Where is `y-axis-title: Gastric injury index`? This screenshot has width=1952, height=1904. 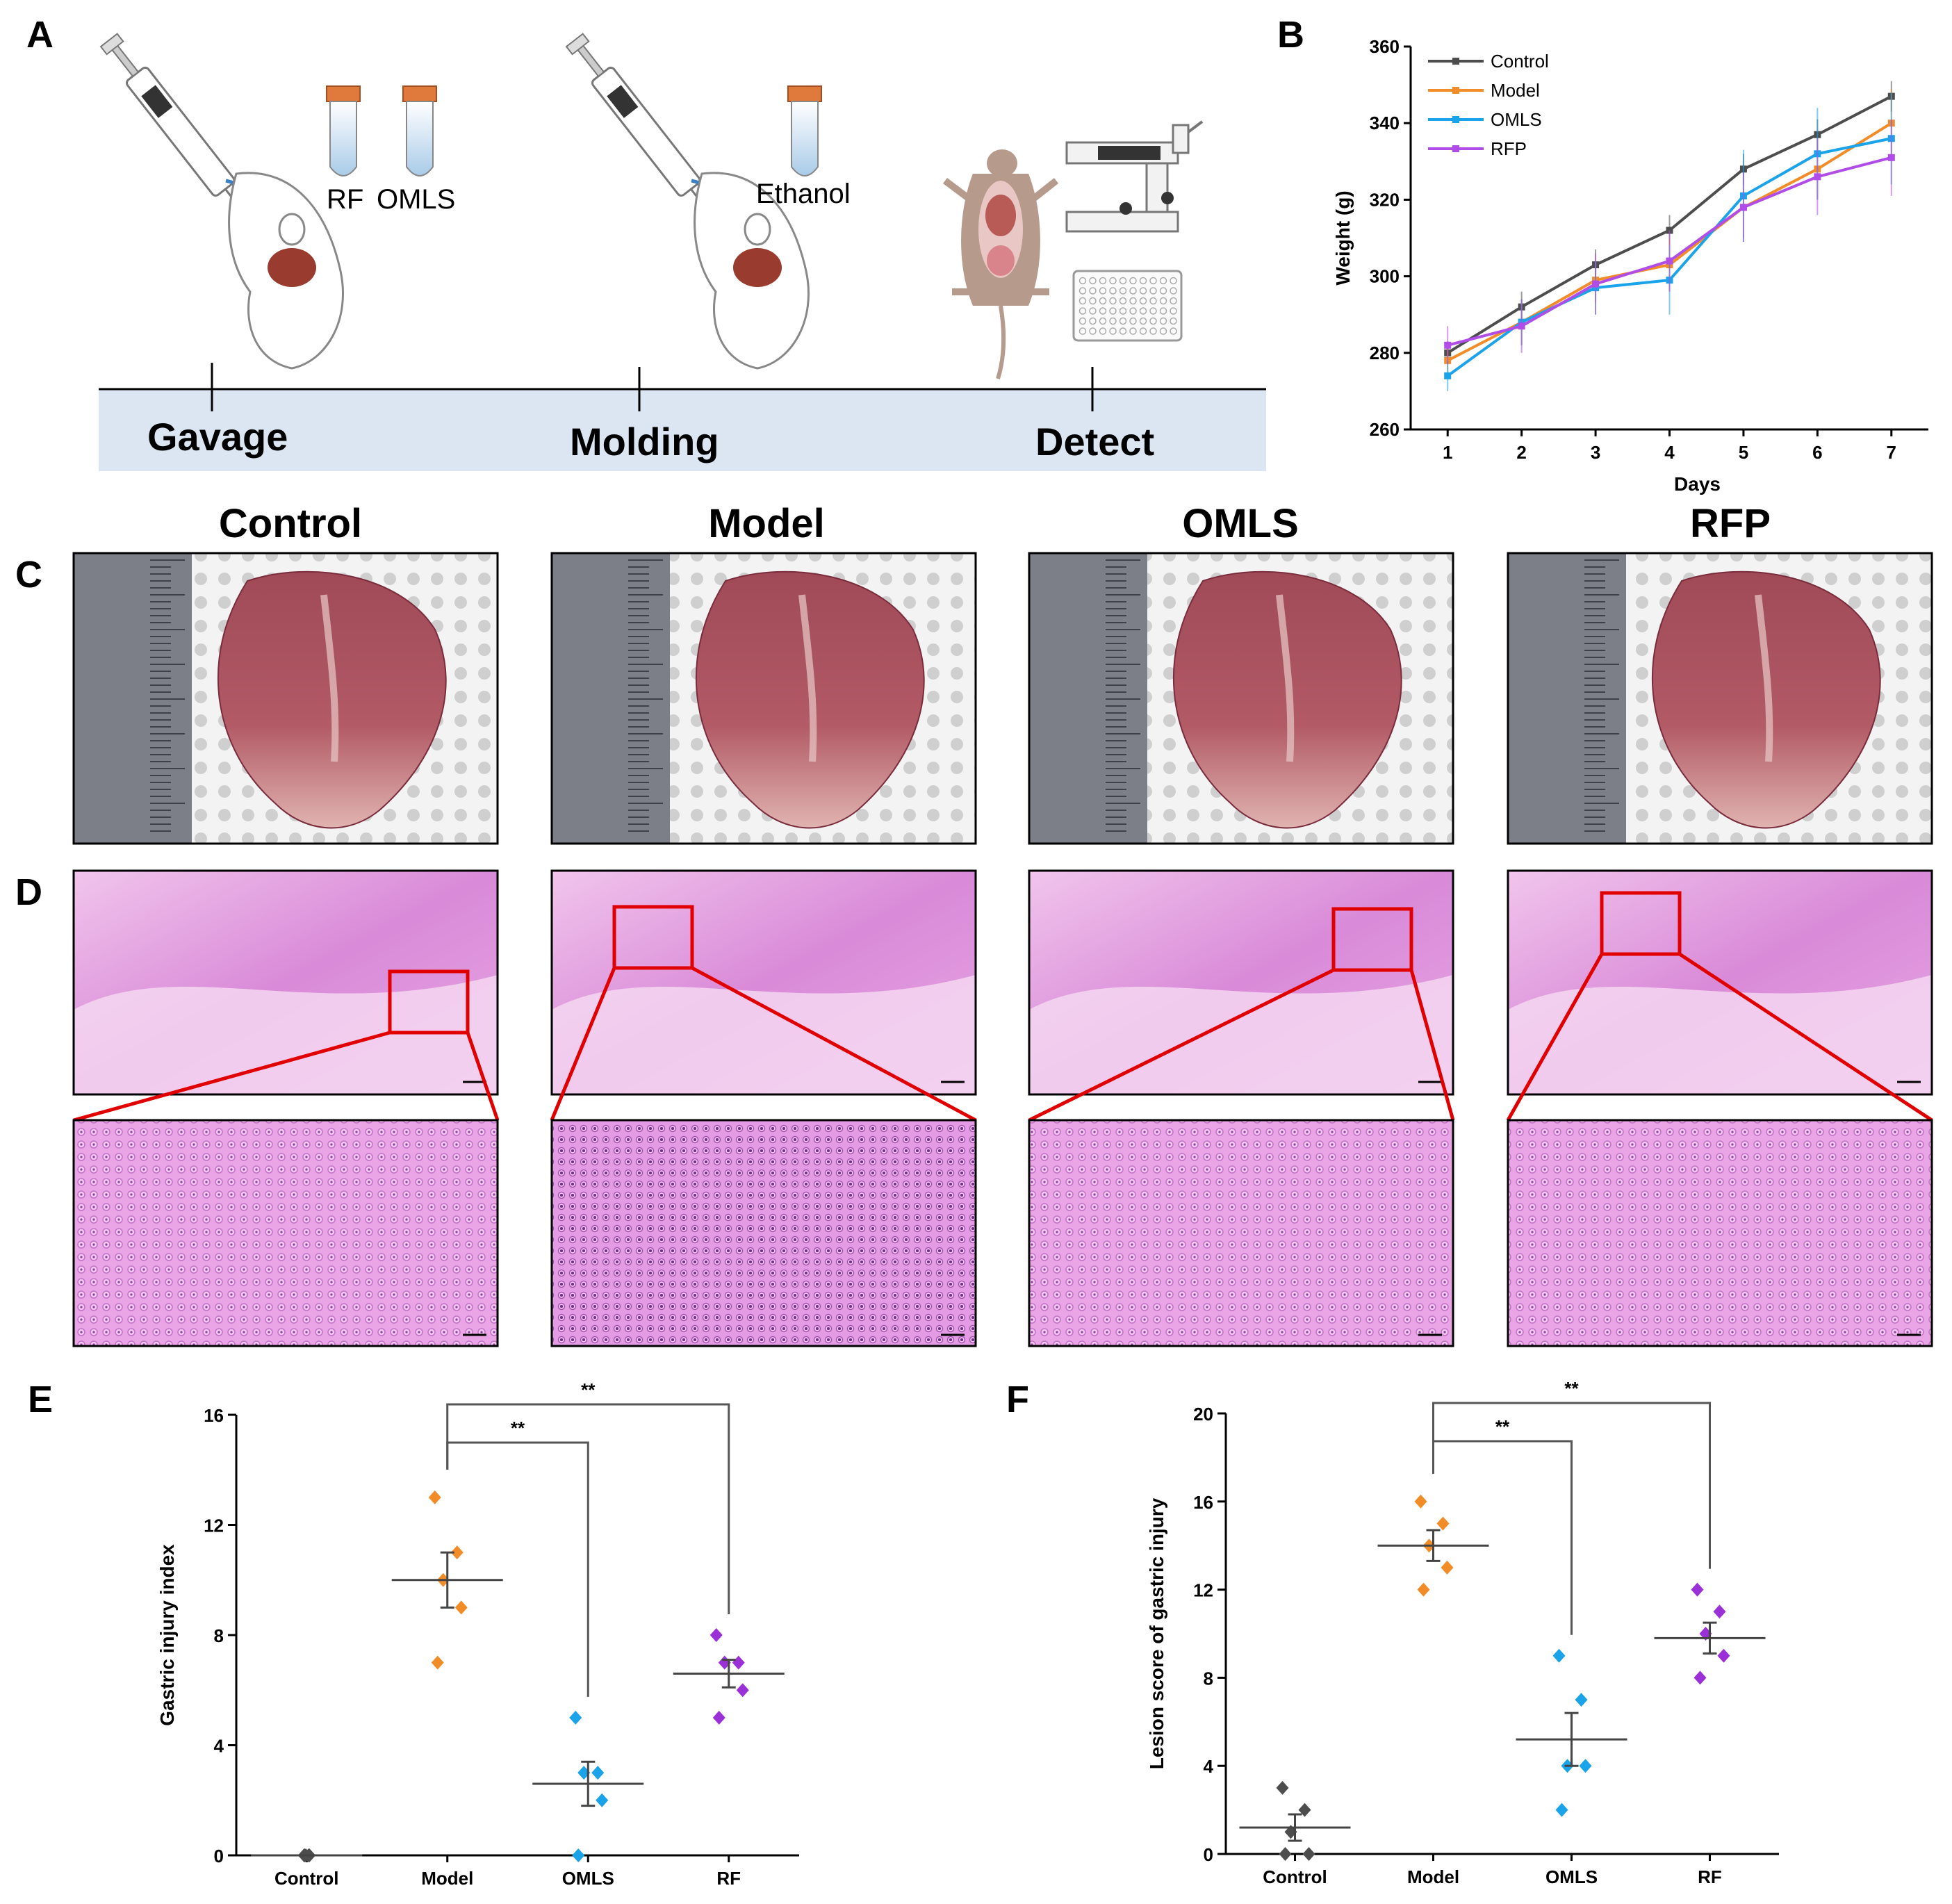 y-axis-title: Gastric injury index is located at coordinates (167, 1635).